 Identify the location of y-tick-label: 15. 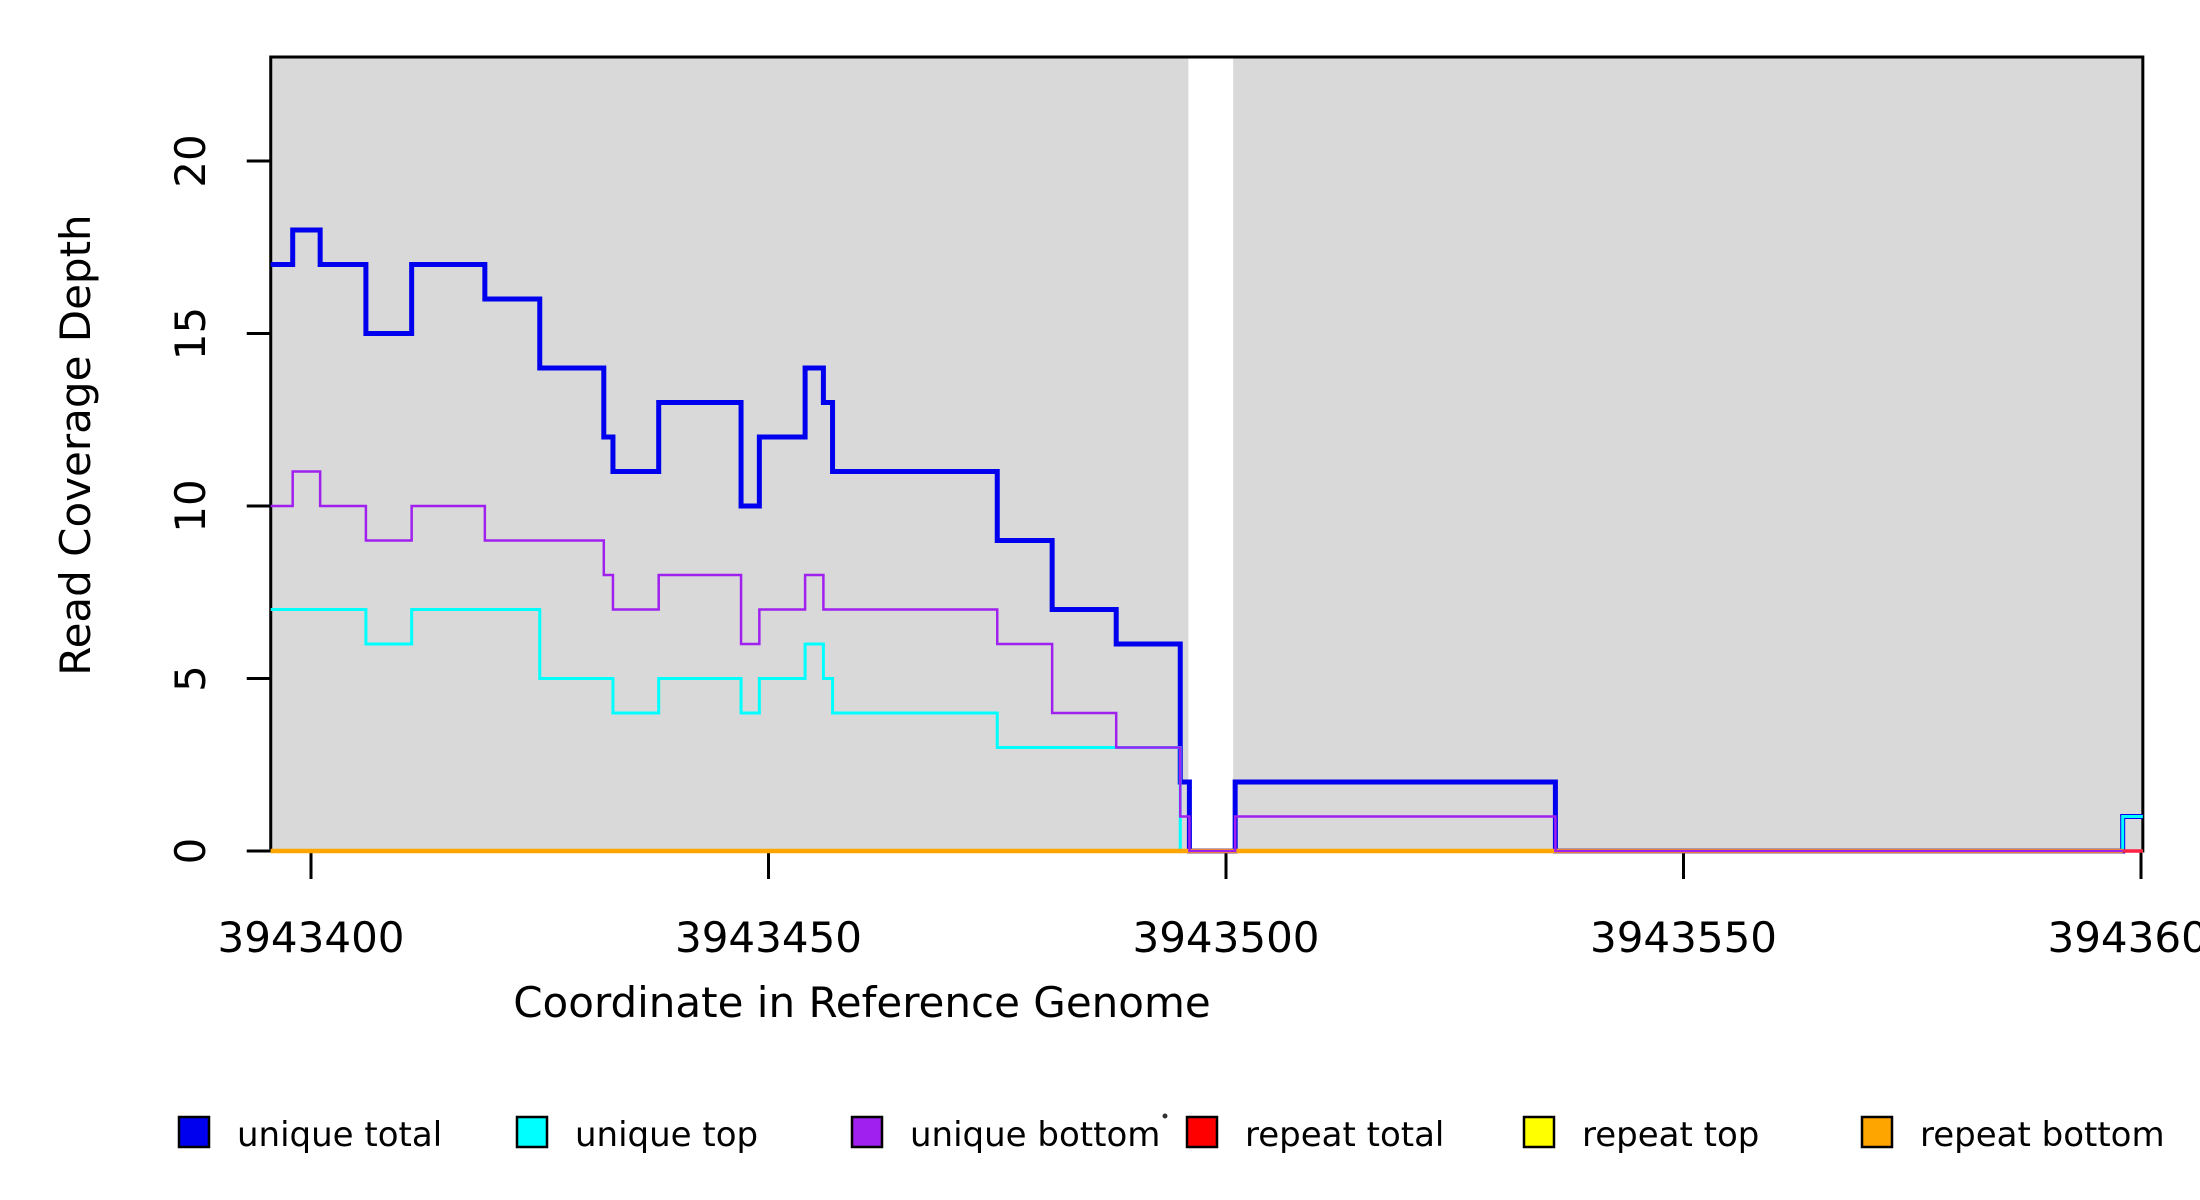
(190, 333).